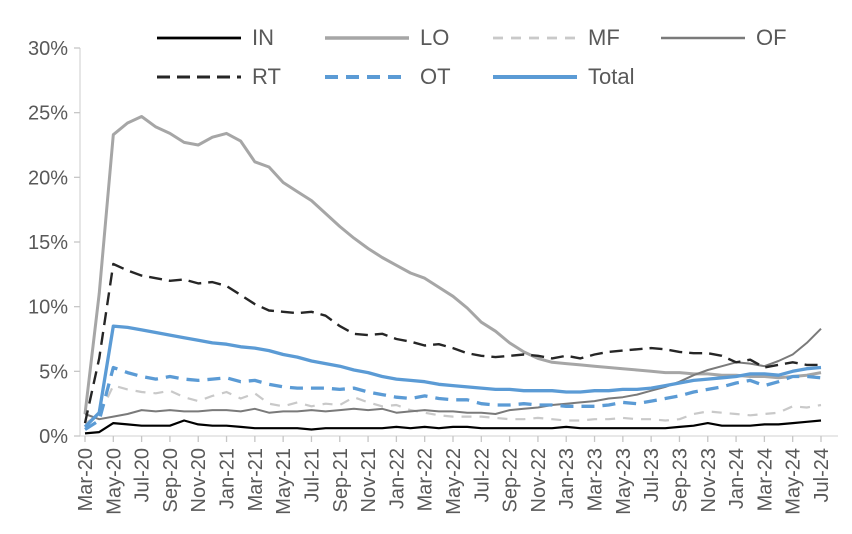 The height and width of the screenshot is (534, 852). What do you see at coordinates (53, 372) in the screenshot?
I see `y-axis-tick-label: 5%` at bounding box center [53, 372].